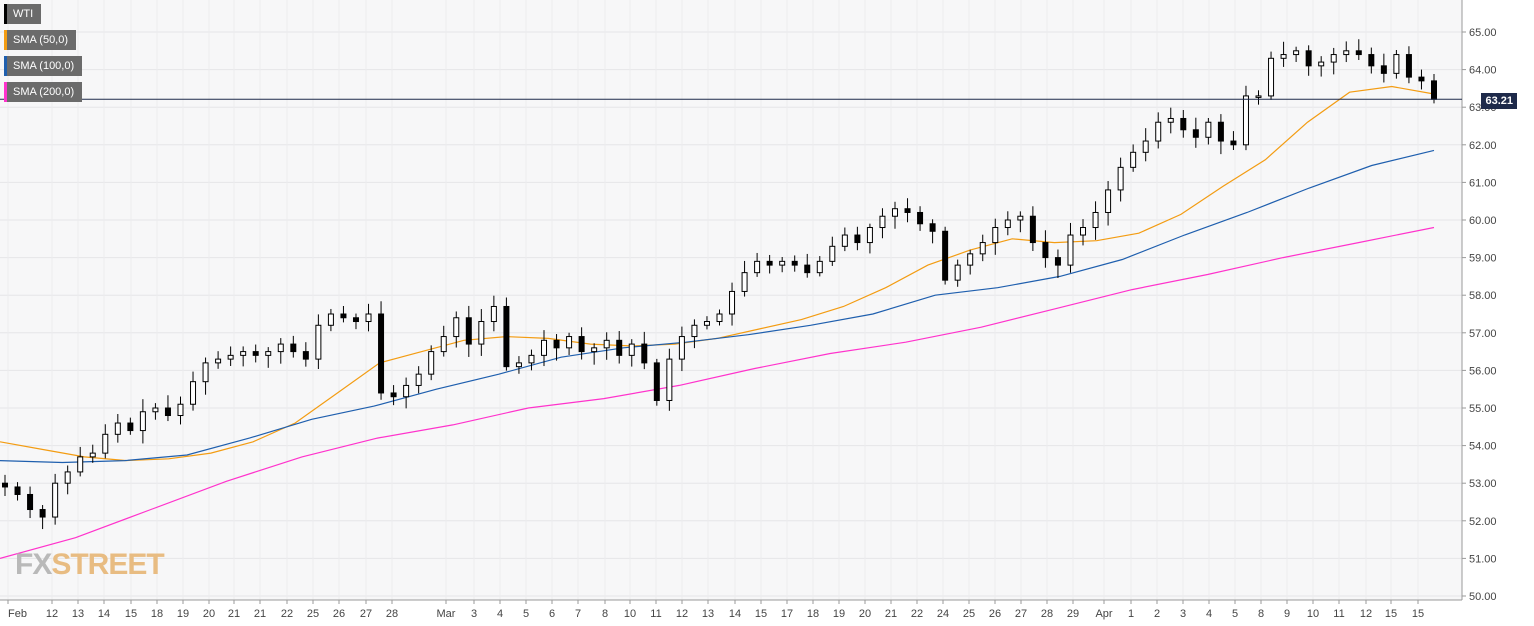 This screenshot has height=626, width=1534. Describe the element at coordinates (40, 40) in the screenshot. I see `legend-item-sma-50: SMA (50,0)` at that location.